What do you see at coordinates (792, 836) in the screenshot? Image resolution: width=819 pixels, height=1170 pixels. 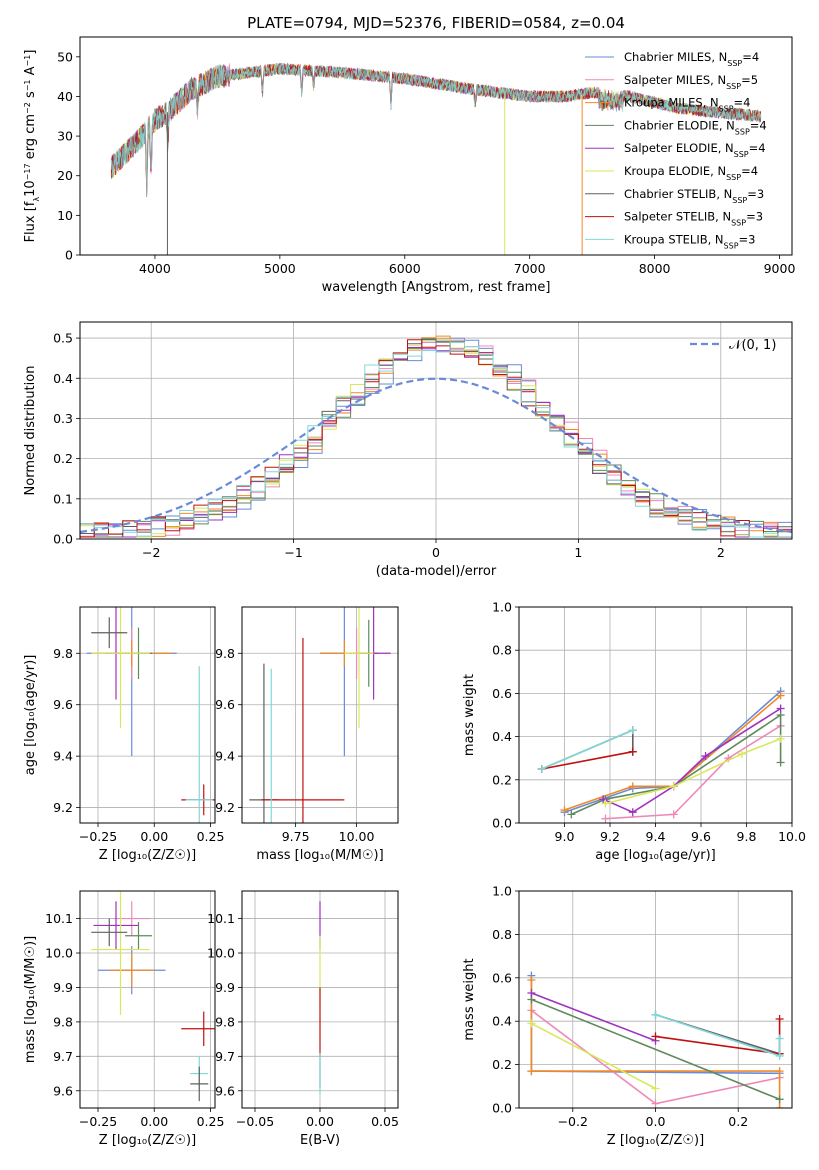 I see `weight_vs_age-xtick-label: 10.0` at bounding box center [792, 836].